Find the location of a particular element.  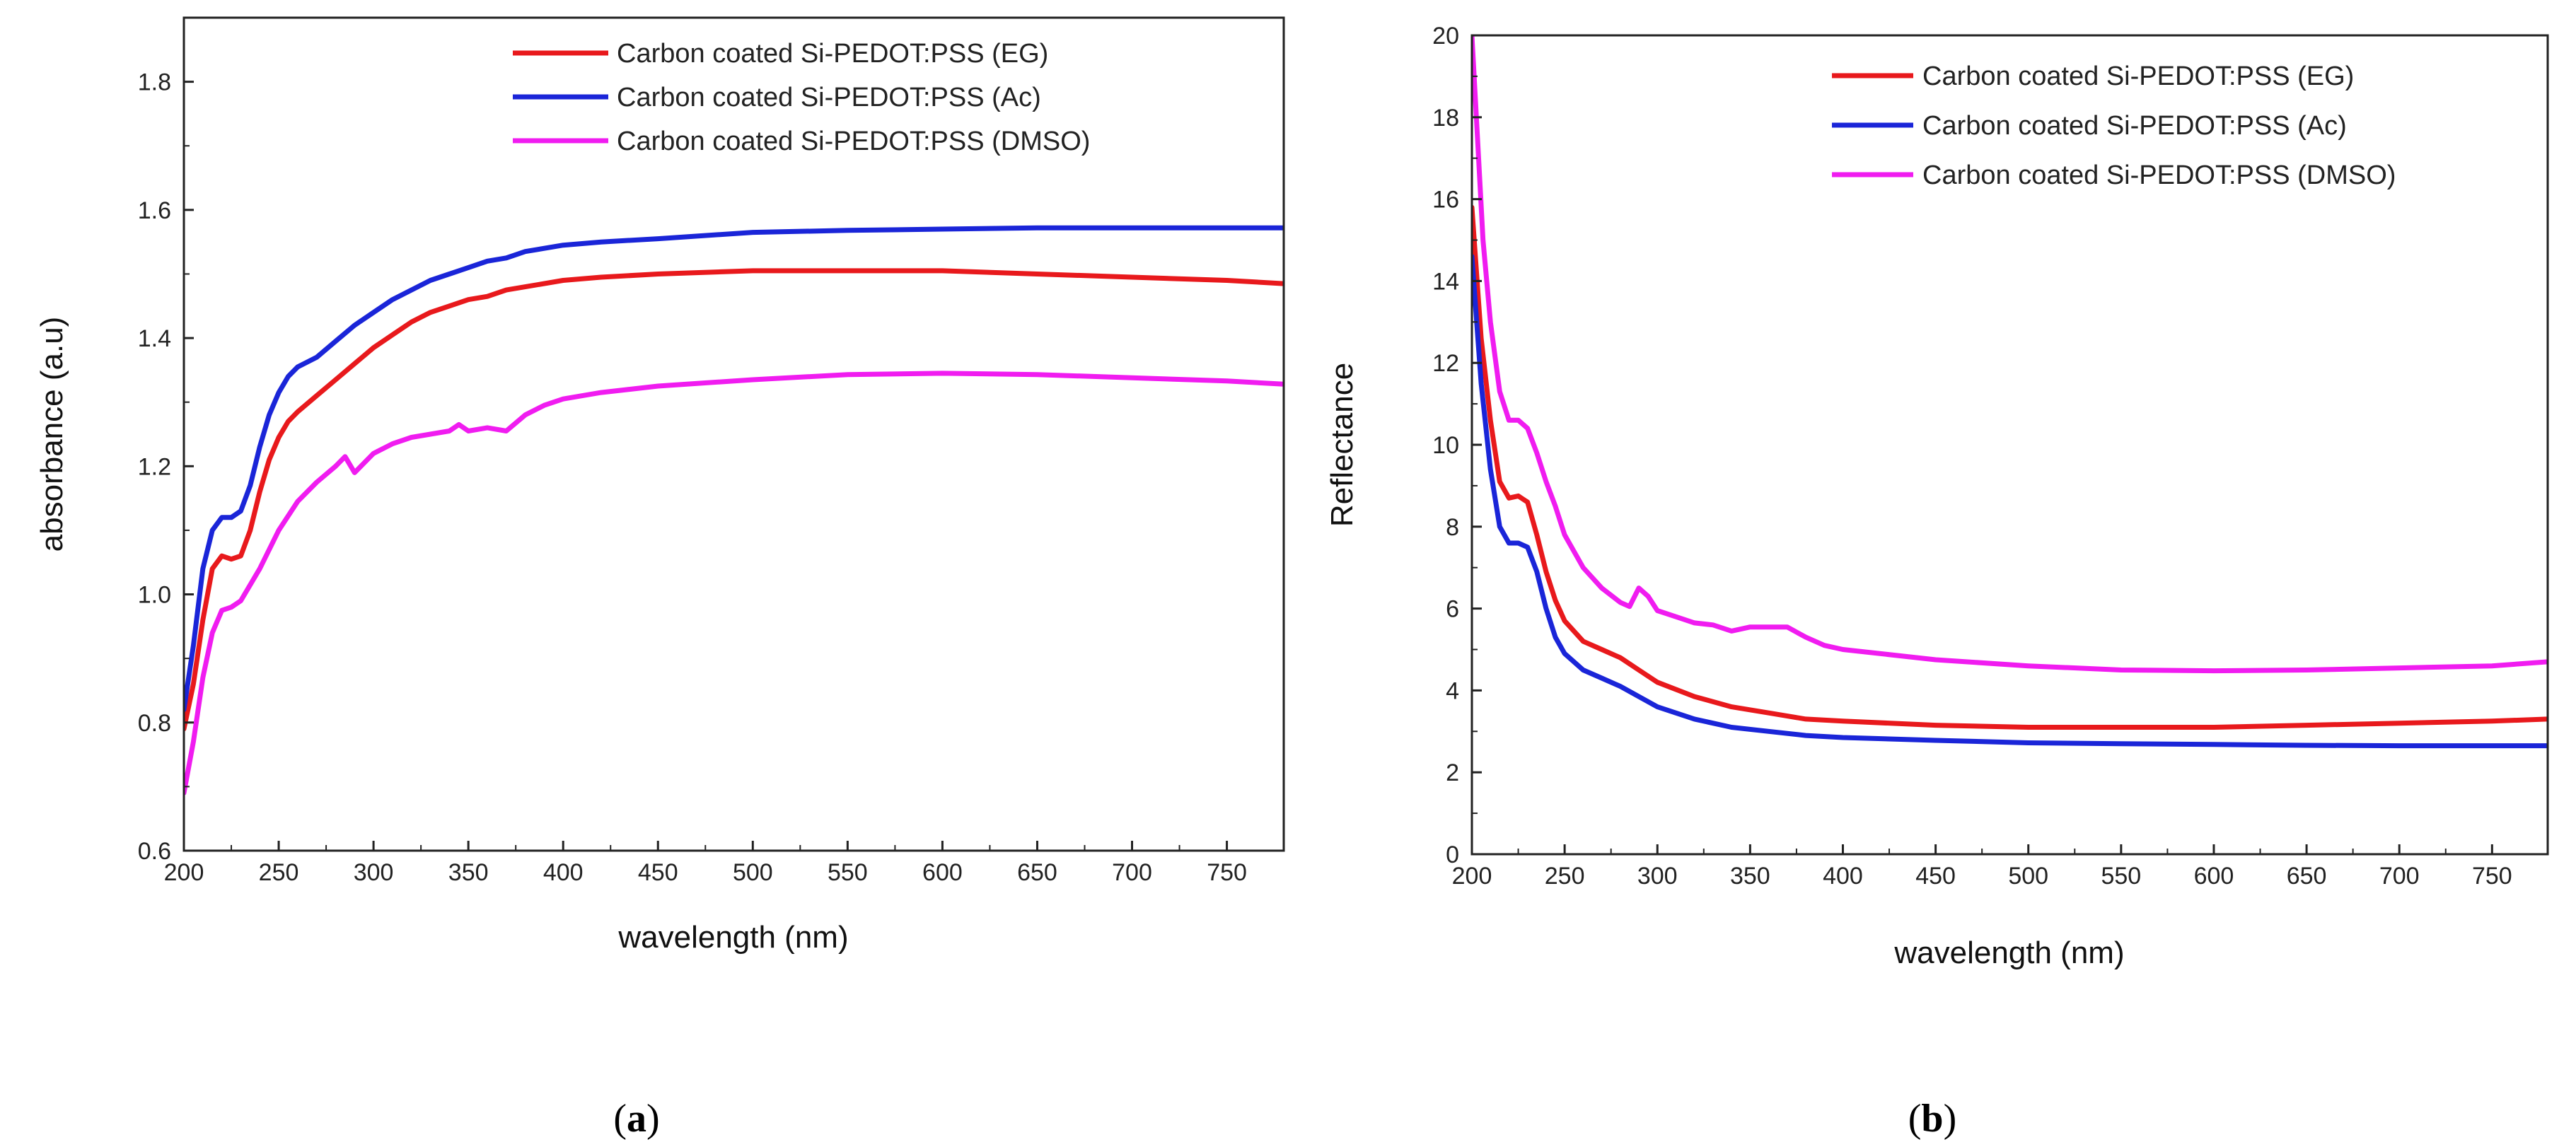

reflectance-x-tick-label: 400 is located at coordinates (1843, 876).